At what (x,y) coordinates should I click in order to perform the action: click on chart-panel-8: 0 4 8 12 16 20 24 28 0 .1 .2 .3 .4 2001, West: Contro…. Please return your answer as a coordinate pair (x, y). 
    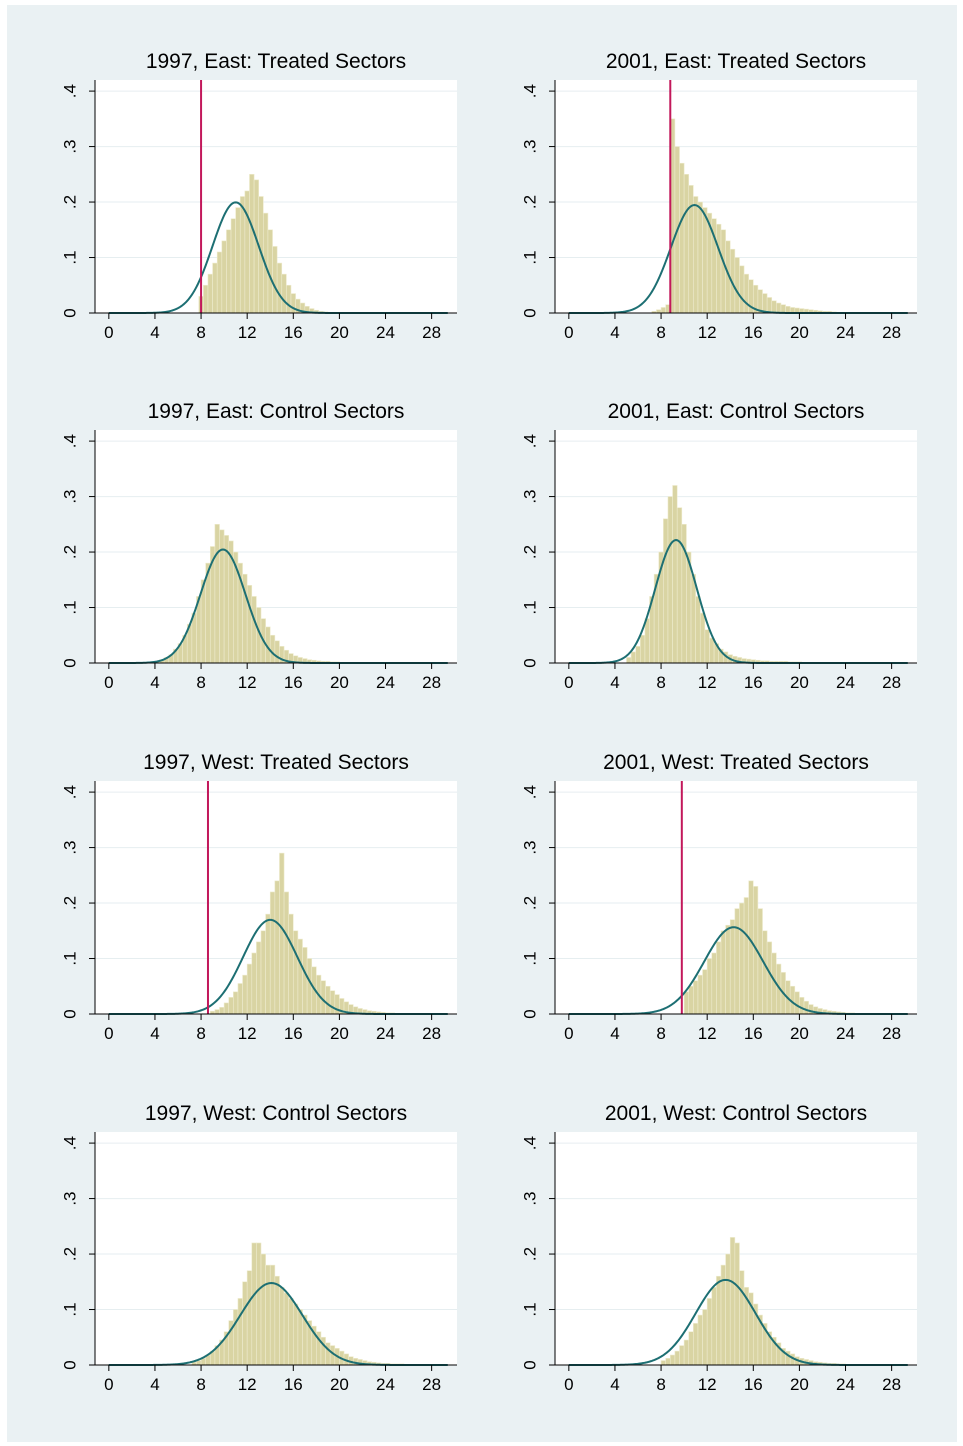
    Looking at the image, I should click on (718, 1248).